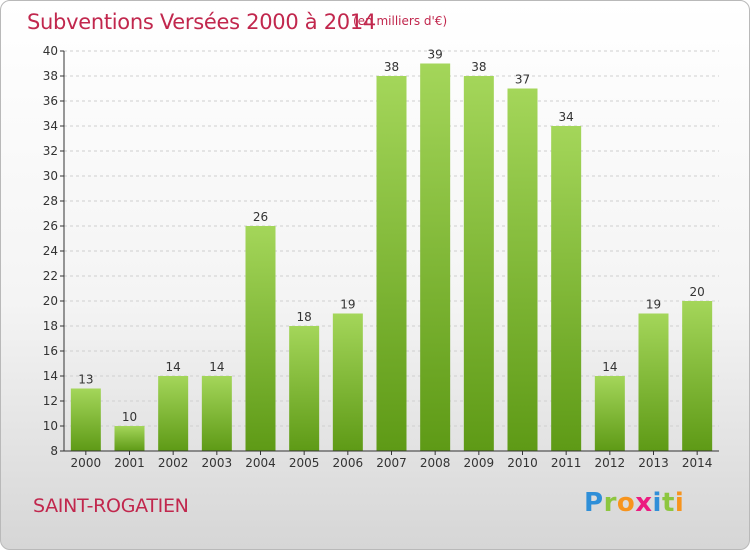 The width and height of the screenshot is (750, 550). What do you see at coordinates (522, 80) in the screenshot?
I see `bar-value-label: 37` at bounding box center [522, 80].